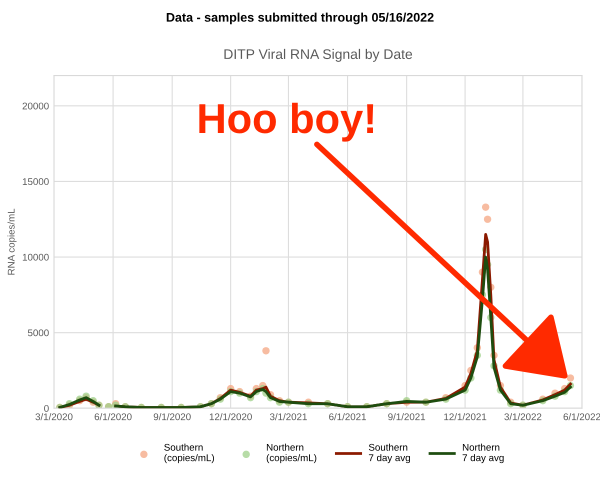 The image size is (600, 504). What do you see at coordinates (172, 416) in the screenshot?
I see `x-tick-label: 9/1/2020` at bounding box center [172, 416].